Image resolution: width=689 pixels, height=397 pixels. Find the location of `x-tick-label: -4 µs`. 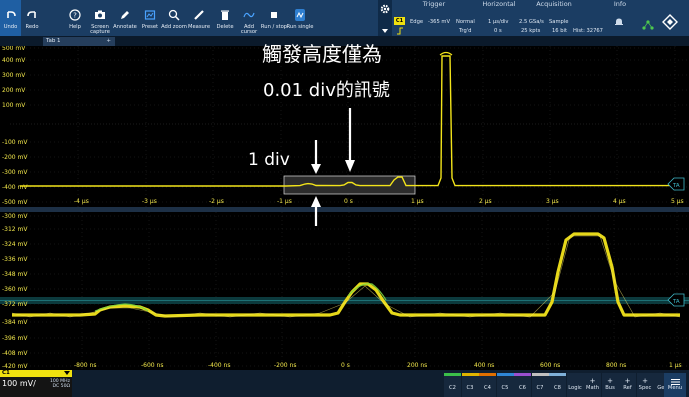

x-tick-label: -4 µs is located at coordinates (81, 201).